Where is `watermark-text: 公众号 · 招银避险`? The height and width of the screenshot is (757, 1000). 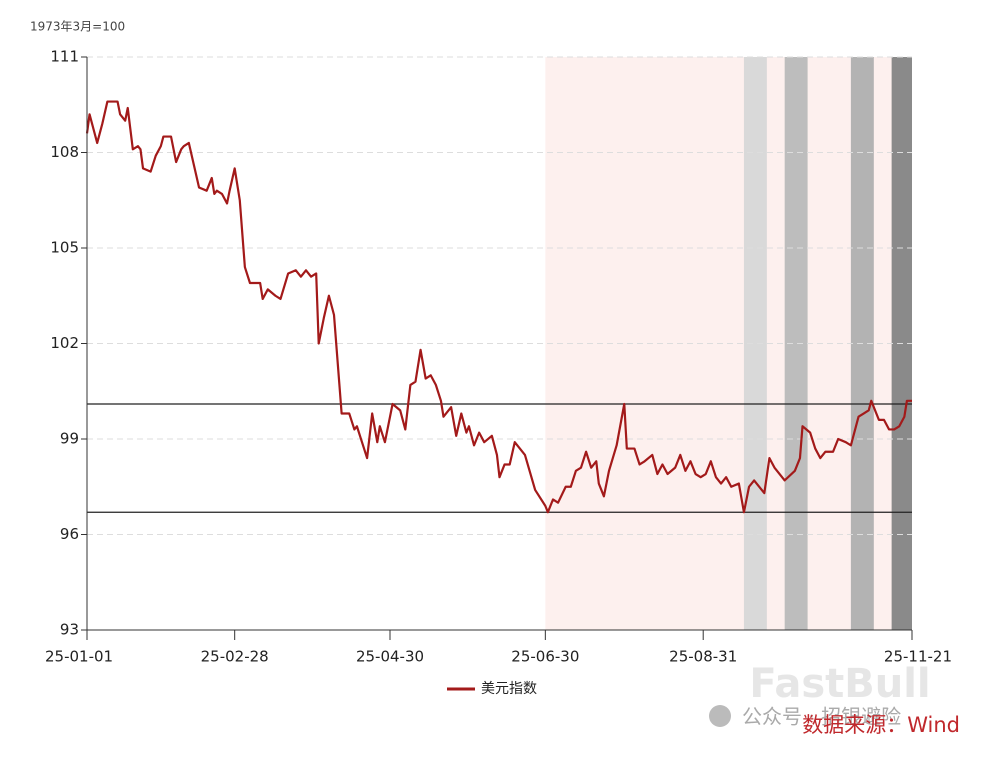 watermark-text: 公众号 · 招银避险 is located at coordinates (821, 717).